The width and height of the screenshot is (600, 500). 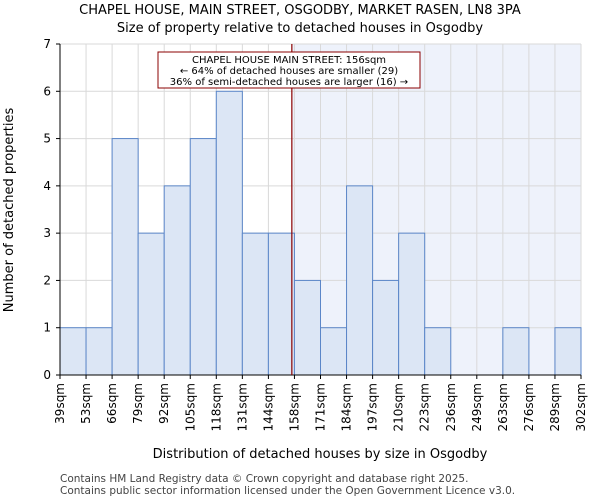 What do you see at coordinates (347, 407) in the screenshot?
I see `x-tick-label: 184sqm` at bounding box center [347, 407].